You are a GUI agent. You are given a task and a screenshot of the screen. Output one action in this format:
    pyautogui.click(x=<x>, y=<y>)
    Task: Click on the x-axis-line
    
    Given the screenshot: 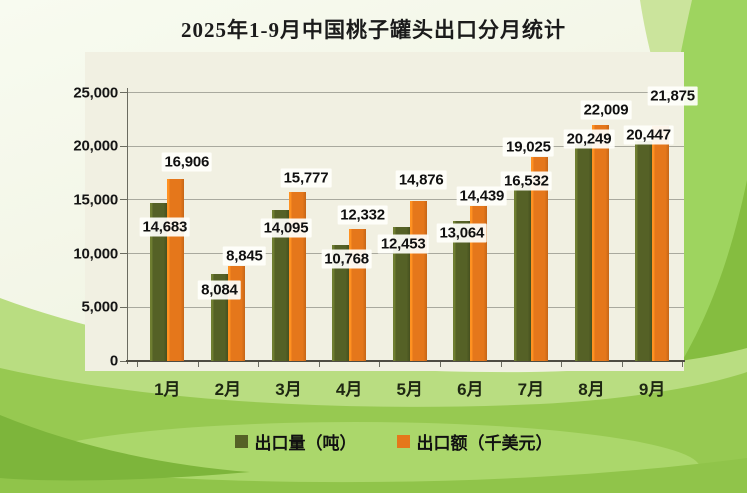 What is the action you would take?
    pyautogui.click(x=405, y=361)
    